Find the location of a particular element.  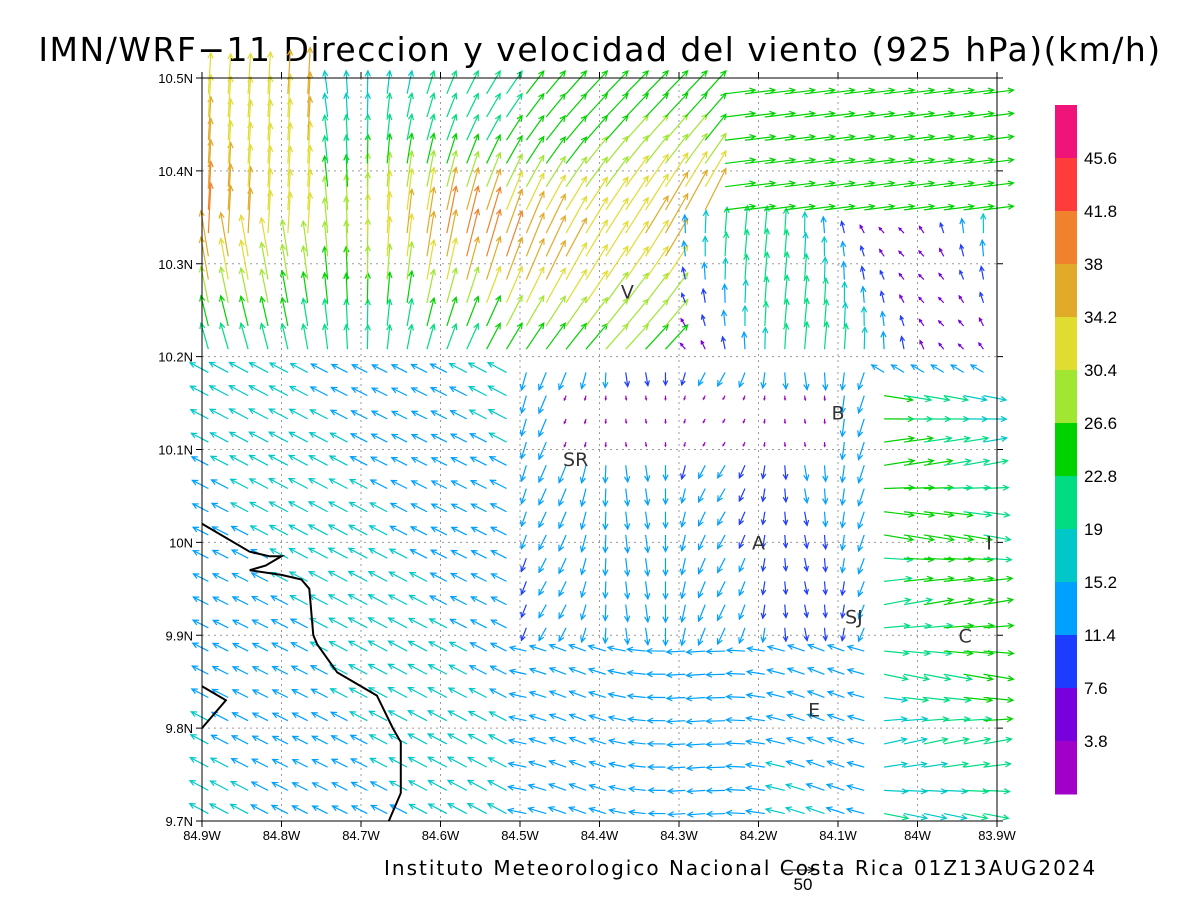

coastline is located at coordinates (301, 672).